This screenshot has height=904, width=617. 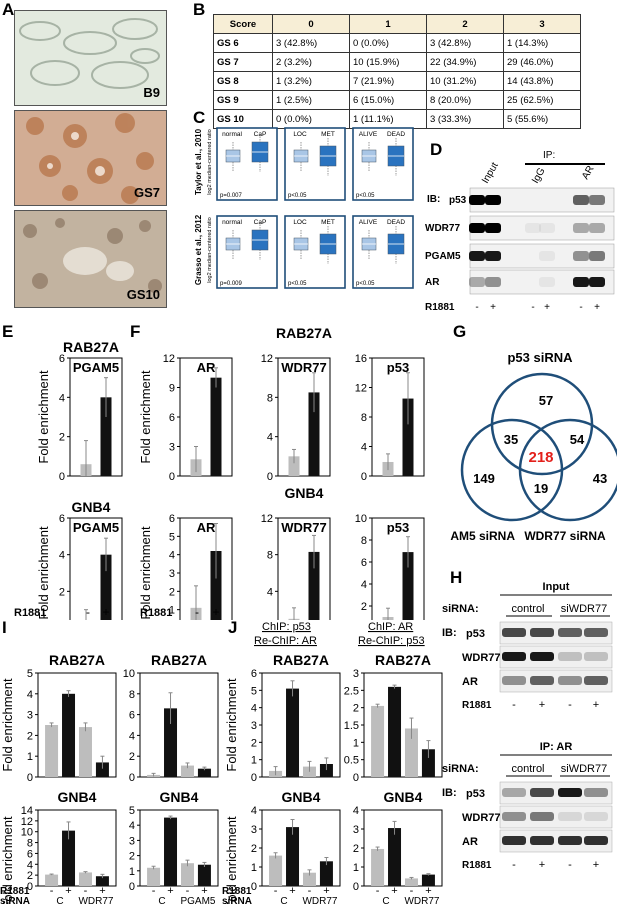 What do you see at coordinates (210, 161) in the screenshot?
I see `oncomine-axis-label: log2 median-centered ratio` at bounding box center [210, 161].